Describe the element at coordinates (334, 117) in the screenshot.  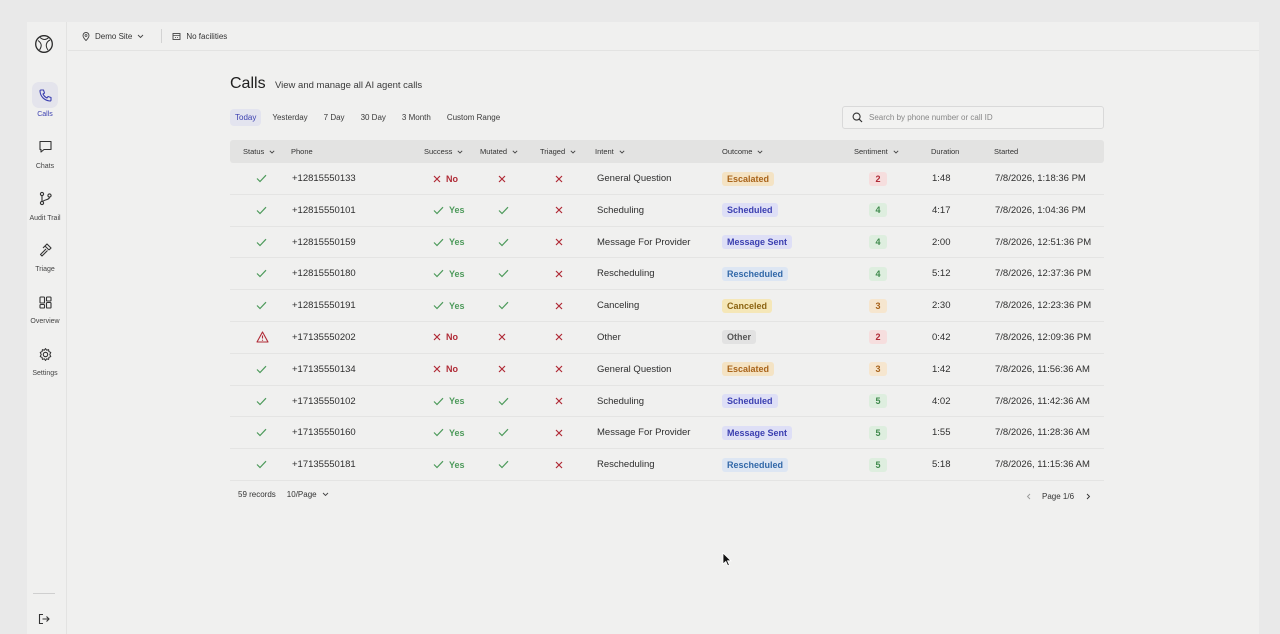
I see `filter-7-day: 7 Day` at that location.